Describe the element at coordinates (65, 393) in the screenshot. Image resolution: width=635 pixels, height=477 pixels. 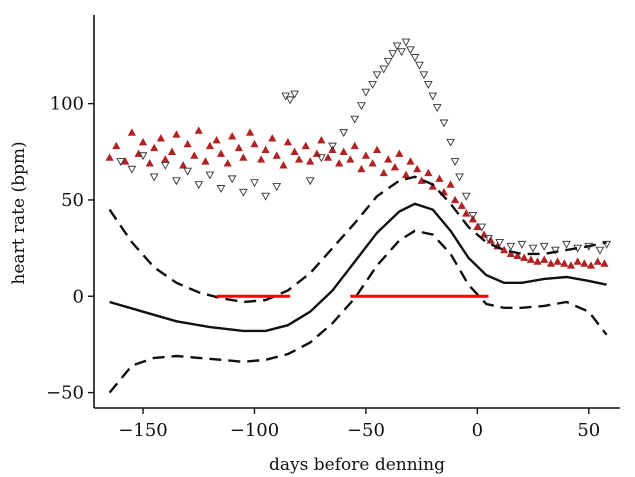
I see `y-tick-label-0: −50` at that location.